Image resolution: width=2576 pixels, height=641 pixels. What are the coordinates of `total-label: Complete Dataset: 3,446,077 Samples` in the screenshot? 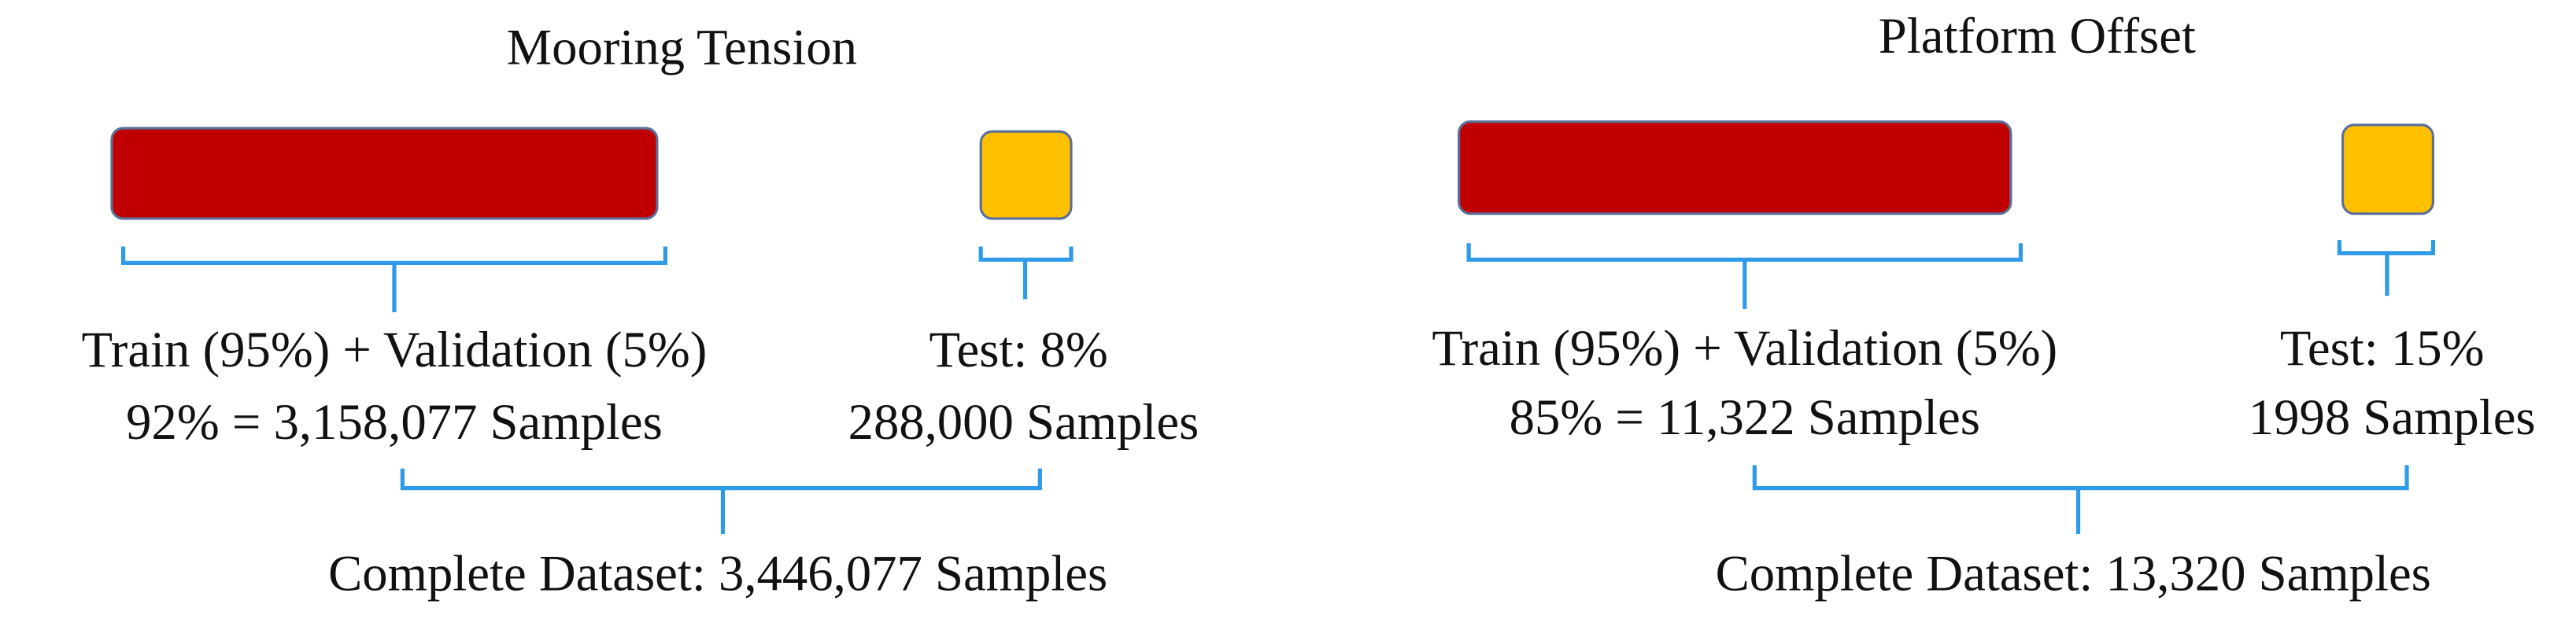 It's located at (717, 573).